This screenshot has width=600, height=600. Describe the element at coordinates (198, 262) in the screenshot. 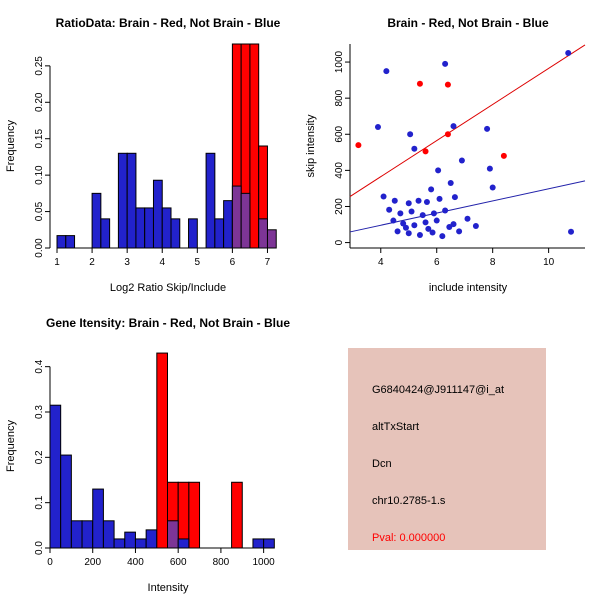

I see `x-tick-label: 5` at that location.